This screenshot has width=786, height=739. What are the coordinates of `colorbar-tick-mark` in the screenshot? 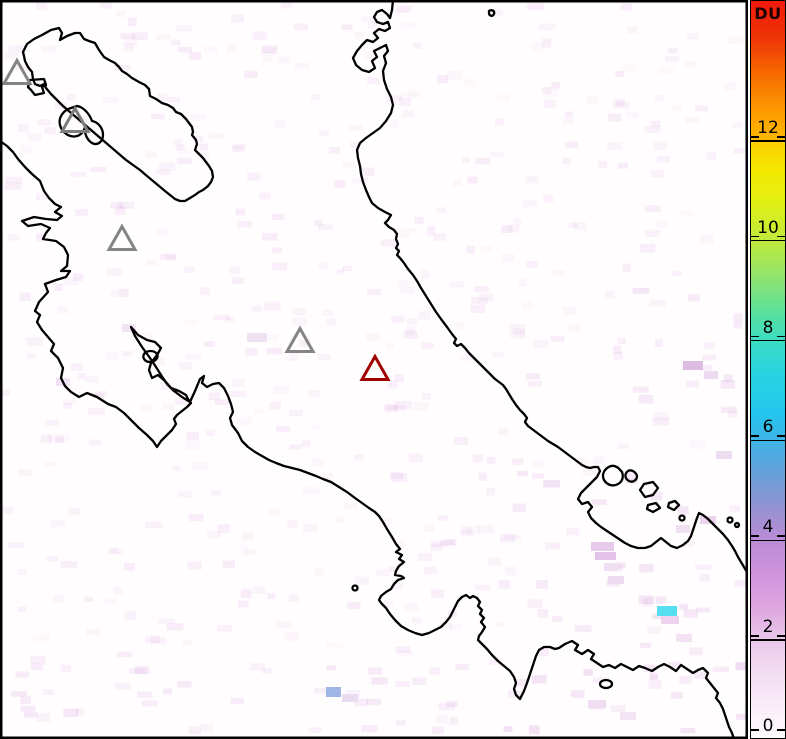 It's located at (755, 436).